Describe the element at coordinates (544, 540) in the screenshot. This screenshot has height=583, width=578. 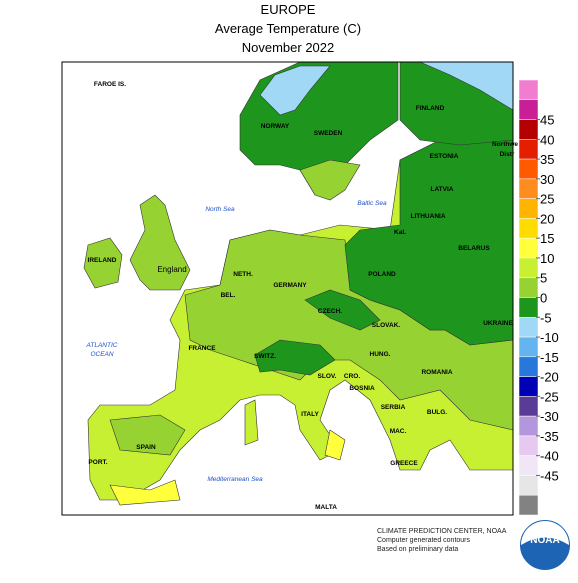
I see `logo-text: NOAA` at that location.